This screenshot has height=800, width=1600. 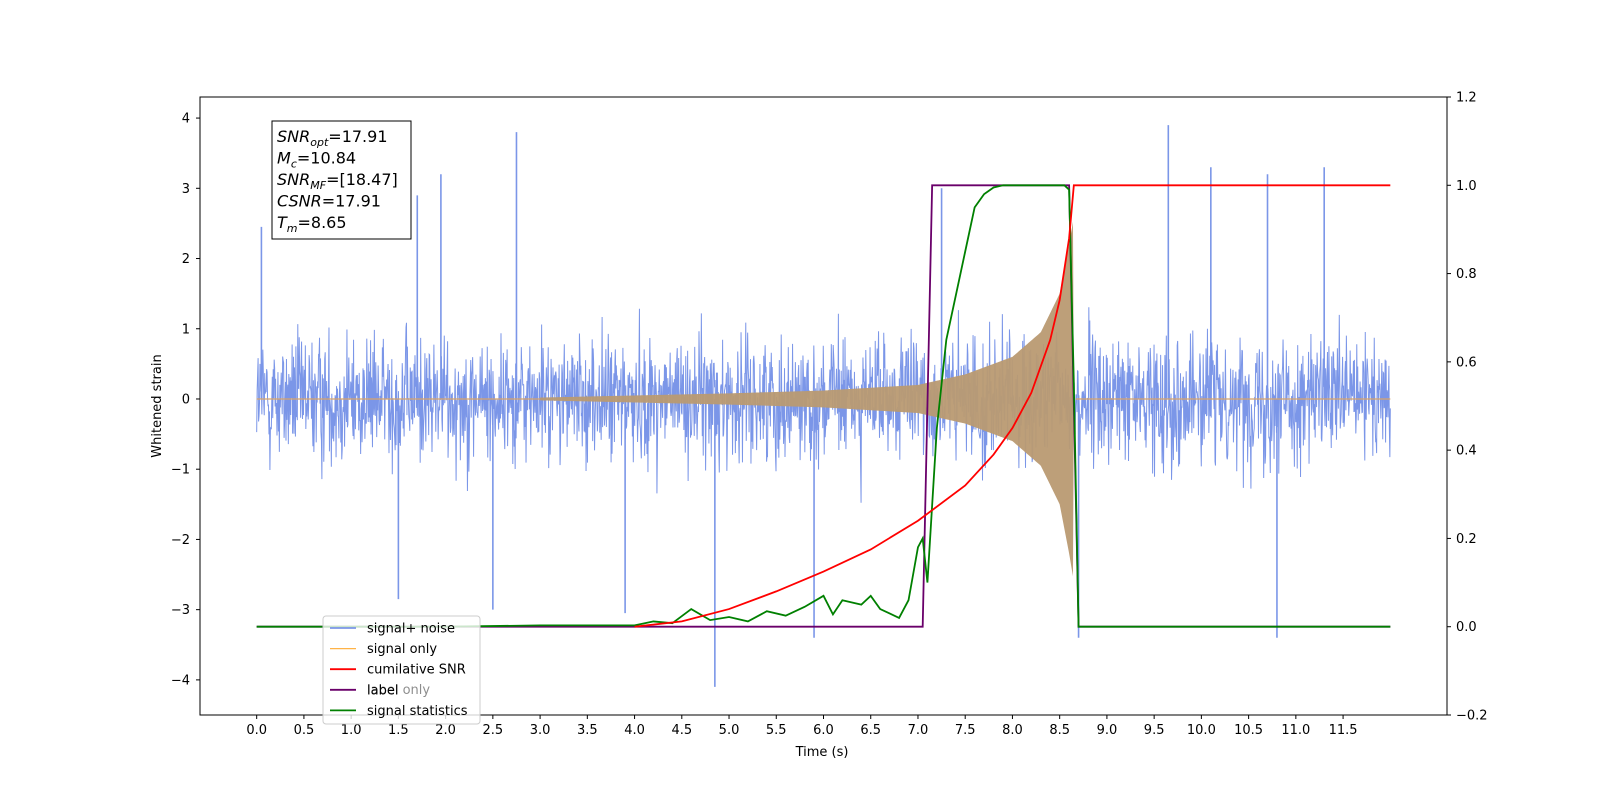 What do you see at coordinates (417, 711) in the screenshot?
I see `legend-label: signal statistics` at bounding box center [417, 711].